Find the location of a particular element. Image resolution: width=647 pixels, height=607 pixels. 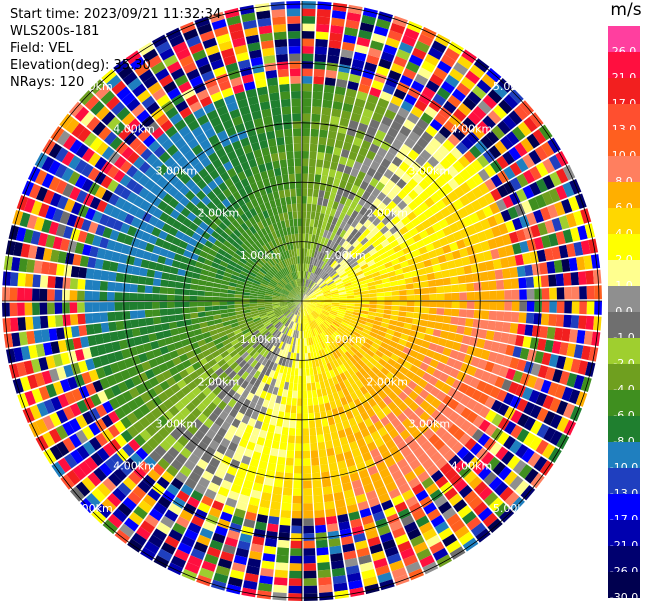

colorbar-label: -6.0 is located at coordinates (624, 415).